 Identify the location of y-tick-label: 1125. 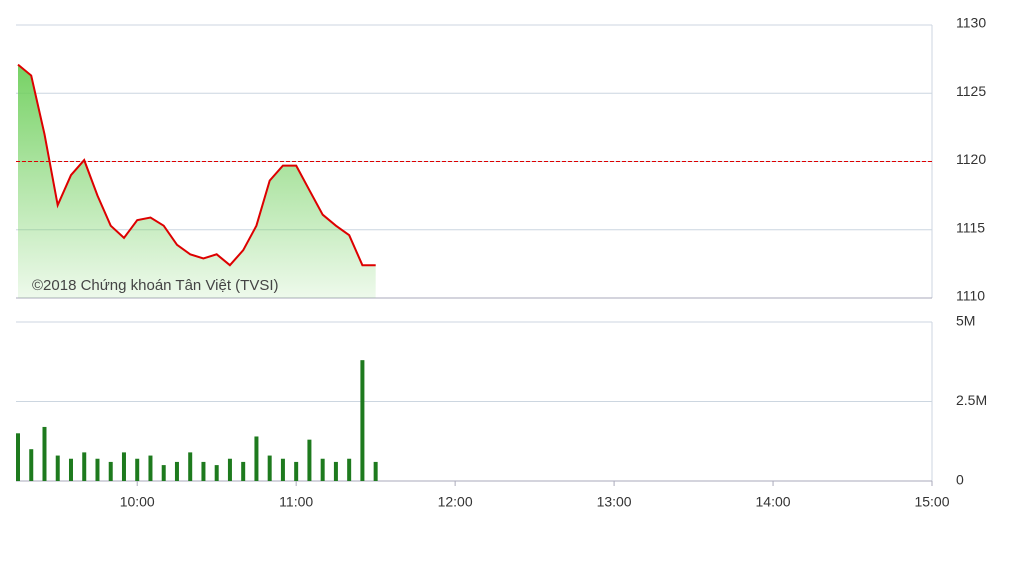
(971, 91).